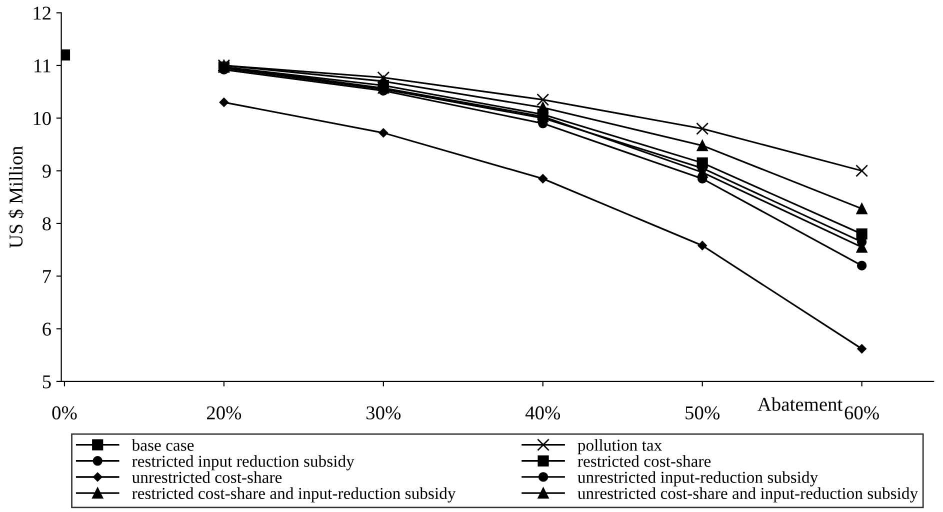 This screenshot has height=512, width=943. I want to click on y-tick-label: 8, so click(46, 223).